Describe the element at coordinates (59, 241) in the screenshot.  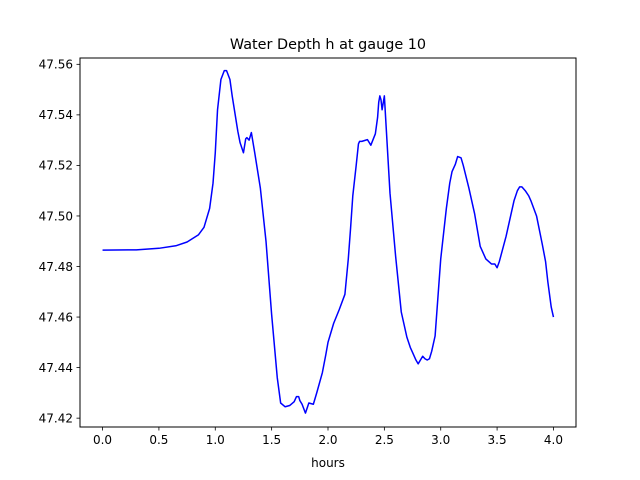
I see `y-axis-ticks: 47.42 47.44 47.46 47.48 47.50 47.52 47.54 47.56` at that location.